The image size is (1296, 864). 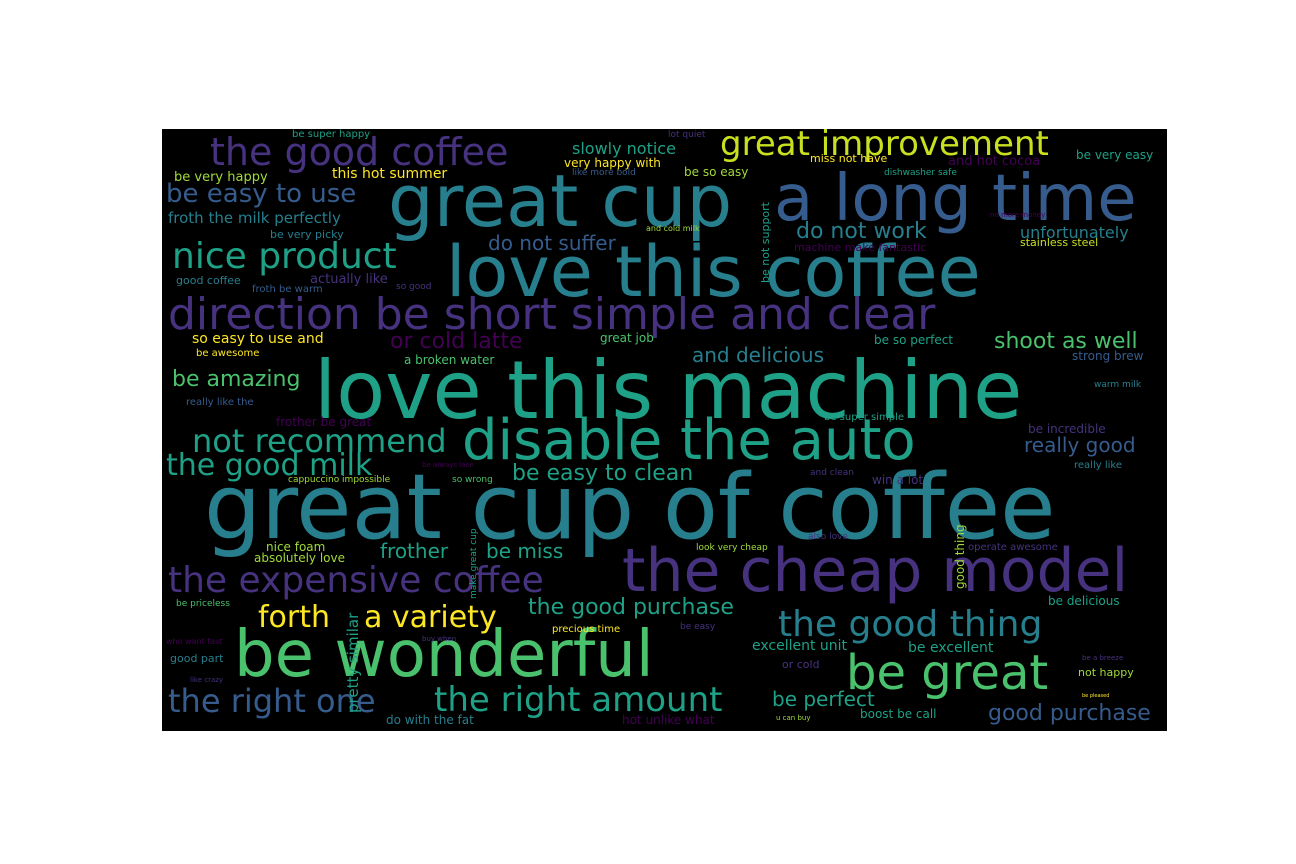 What do you see at coordinates (294, 617) in the screenshot?
I see `word: forth` at bounding box center [294, 617].